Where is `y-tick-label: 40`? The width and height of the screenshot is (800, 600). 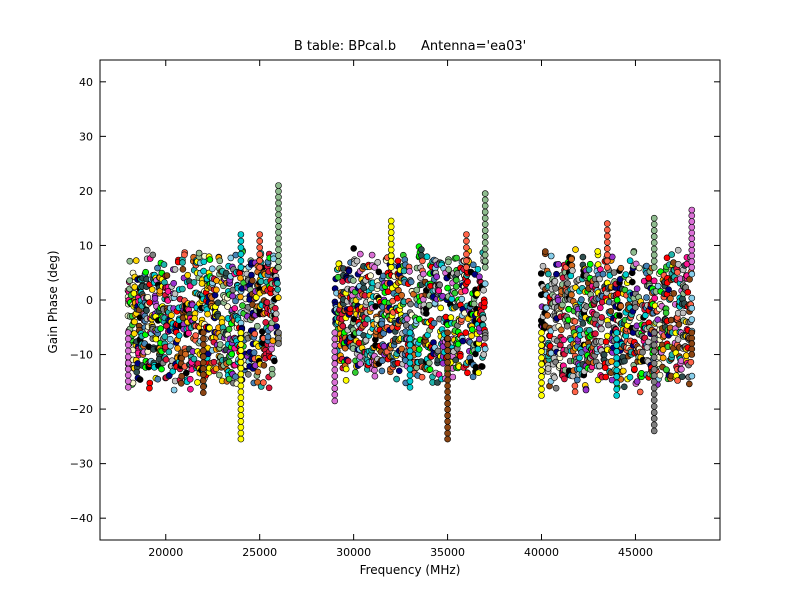 y-tick-label: 40 is located at coordinates (86, 82).